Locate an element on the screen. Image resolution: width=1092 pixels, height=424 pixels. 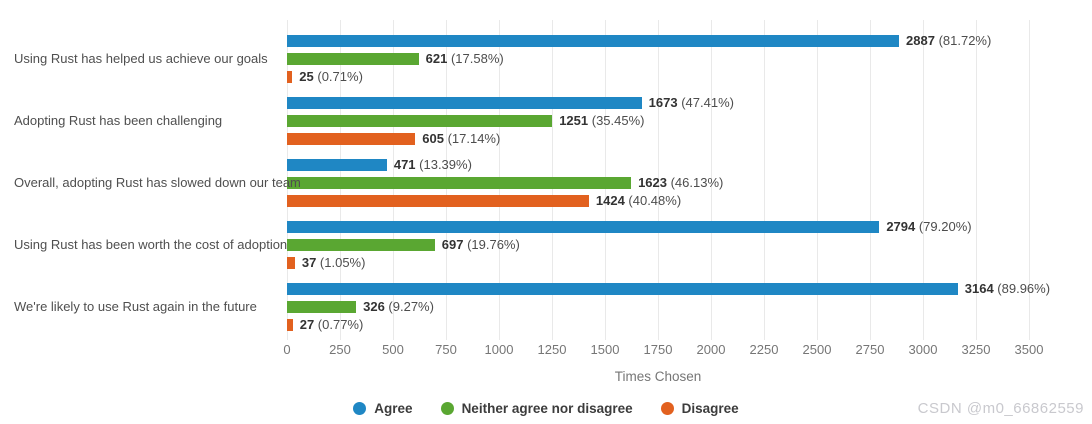
x-tick-2750: 2750 is located at coordinates (870, 349).